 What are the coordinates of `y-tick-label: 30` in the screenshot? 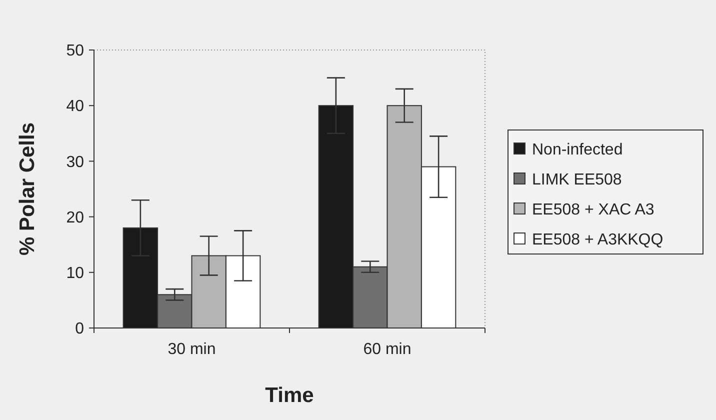 It's located at (75, 162).